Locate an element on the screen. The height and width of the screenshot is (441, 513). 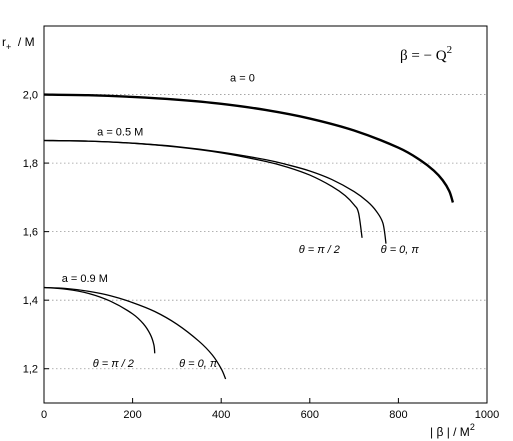
y-tick-label: 1,8 is located at coordinates (30, 164).